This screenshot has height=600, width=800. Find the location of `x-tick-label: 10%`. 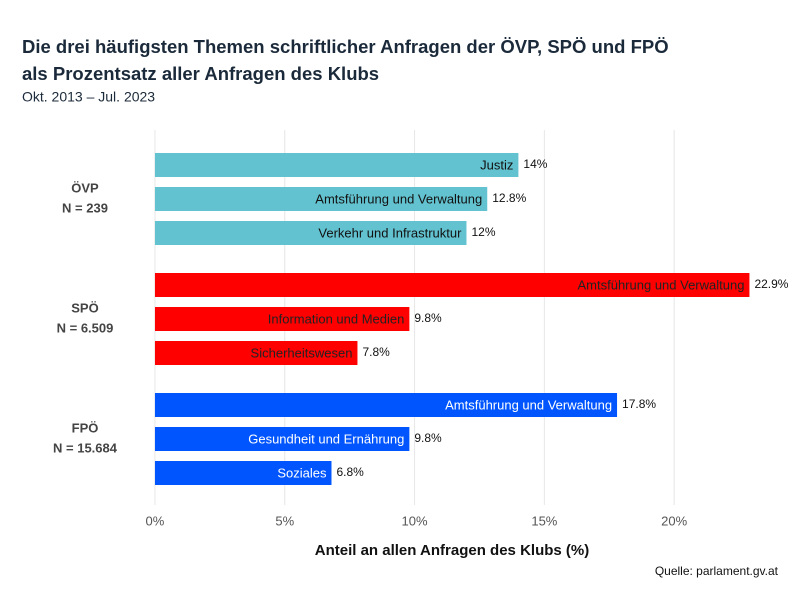

x-tick-label: 10% is located at coordinates (415, 520).